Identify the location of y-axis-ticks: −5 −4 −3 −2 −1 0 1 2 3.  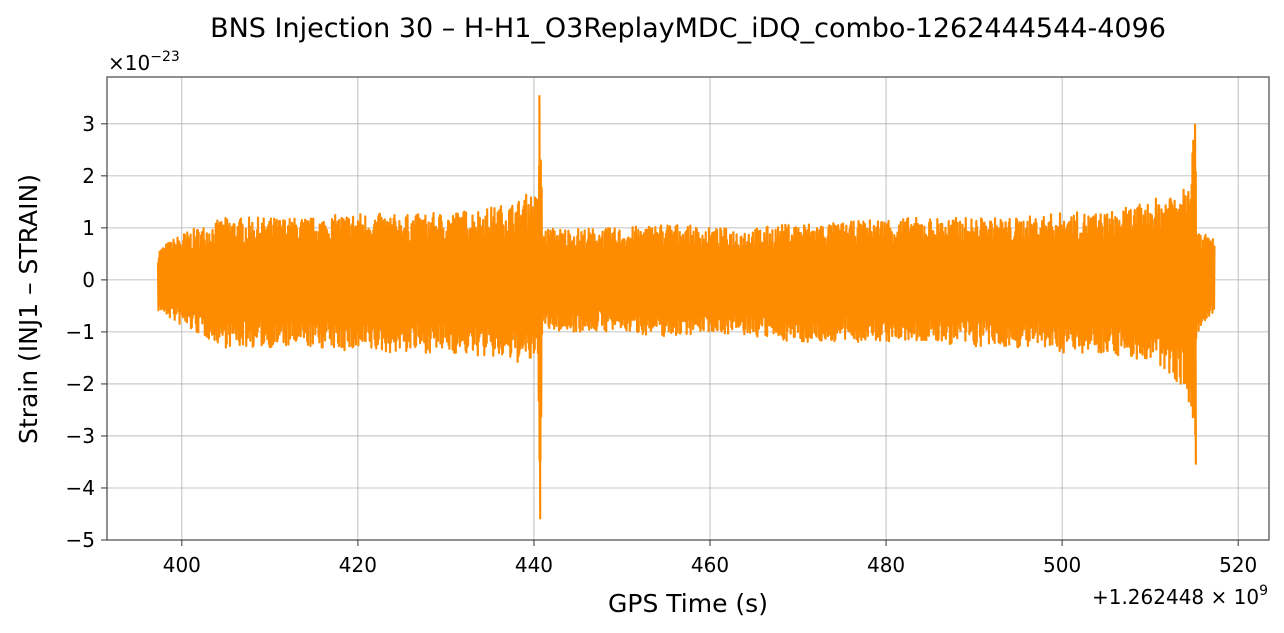
(86, 332).